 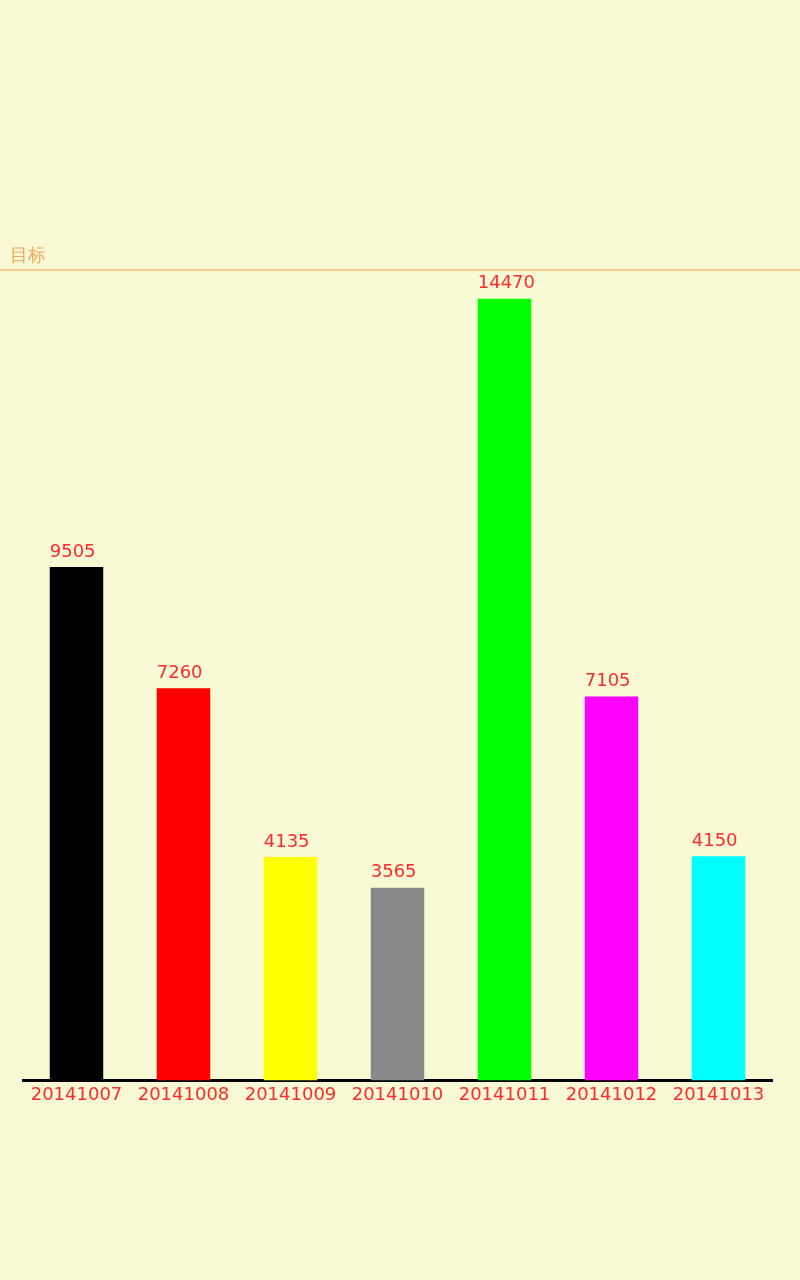 What do you see at coordinates (72, 550) in the screenshot?
I see `data-label: 9505` at bounding box center [72, 550].